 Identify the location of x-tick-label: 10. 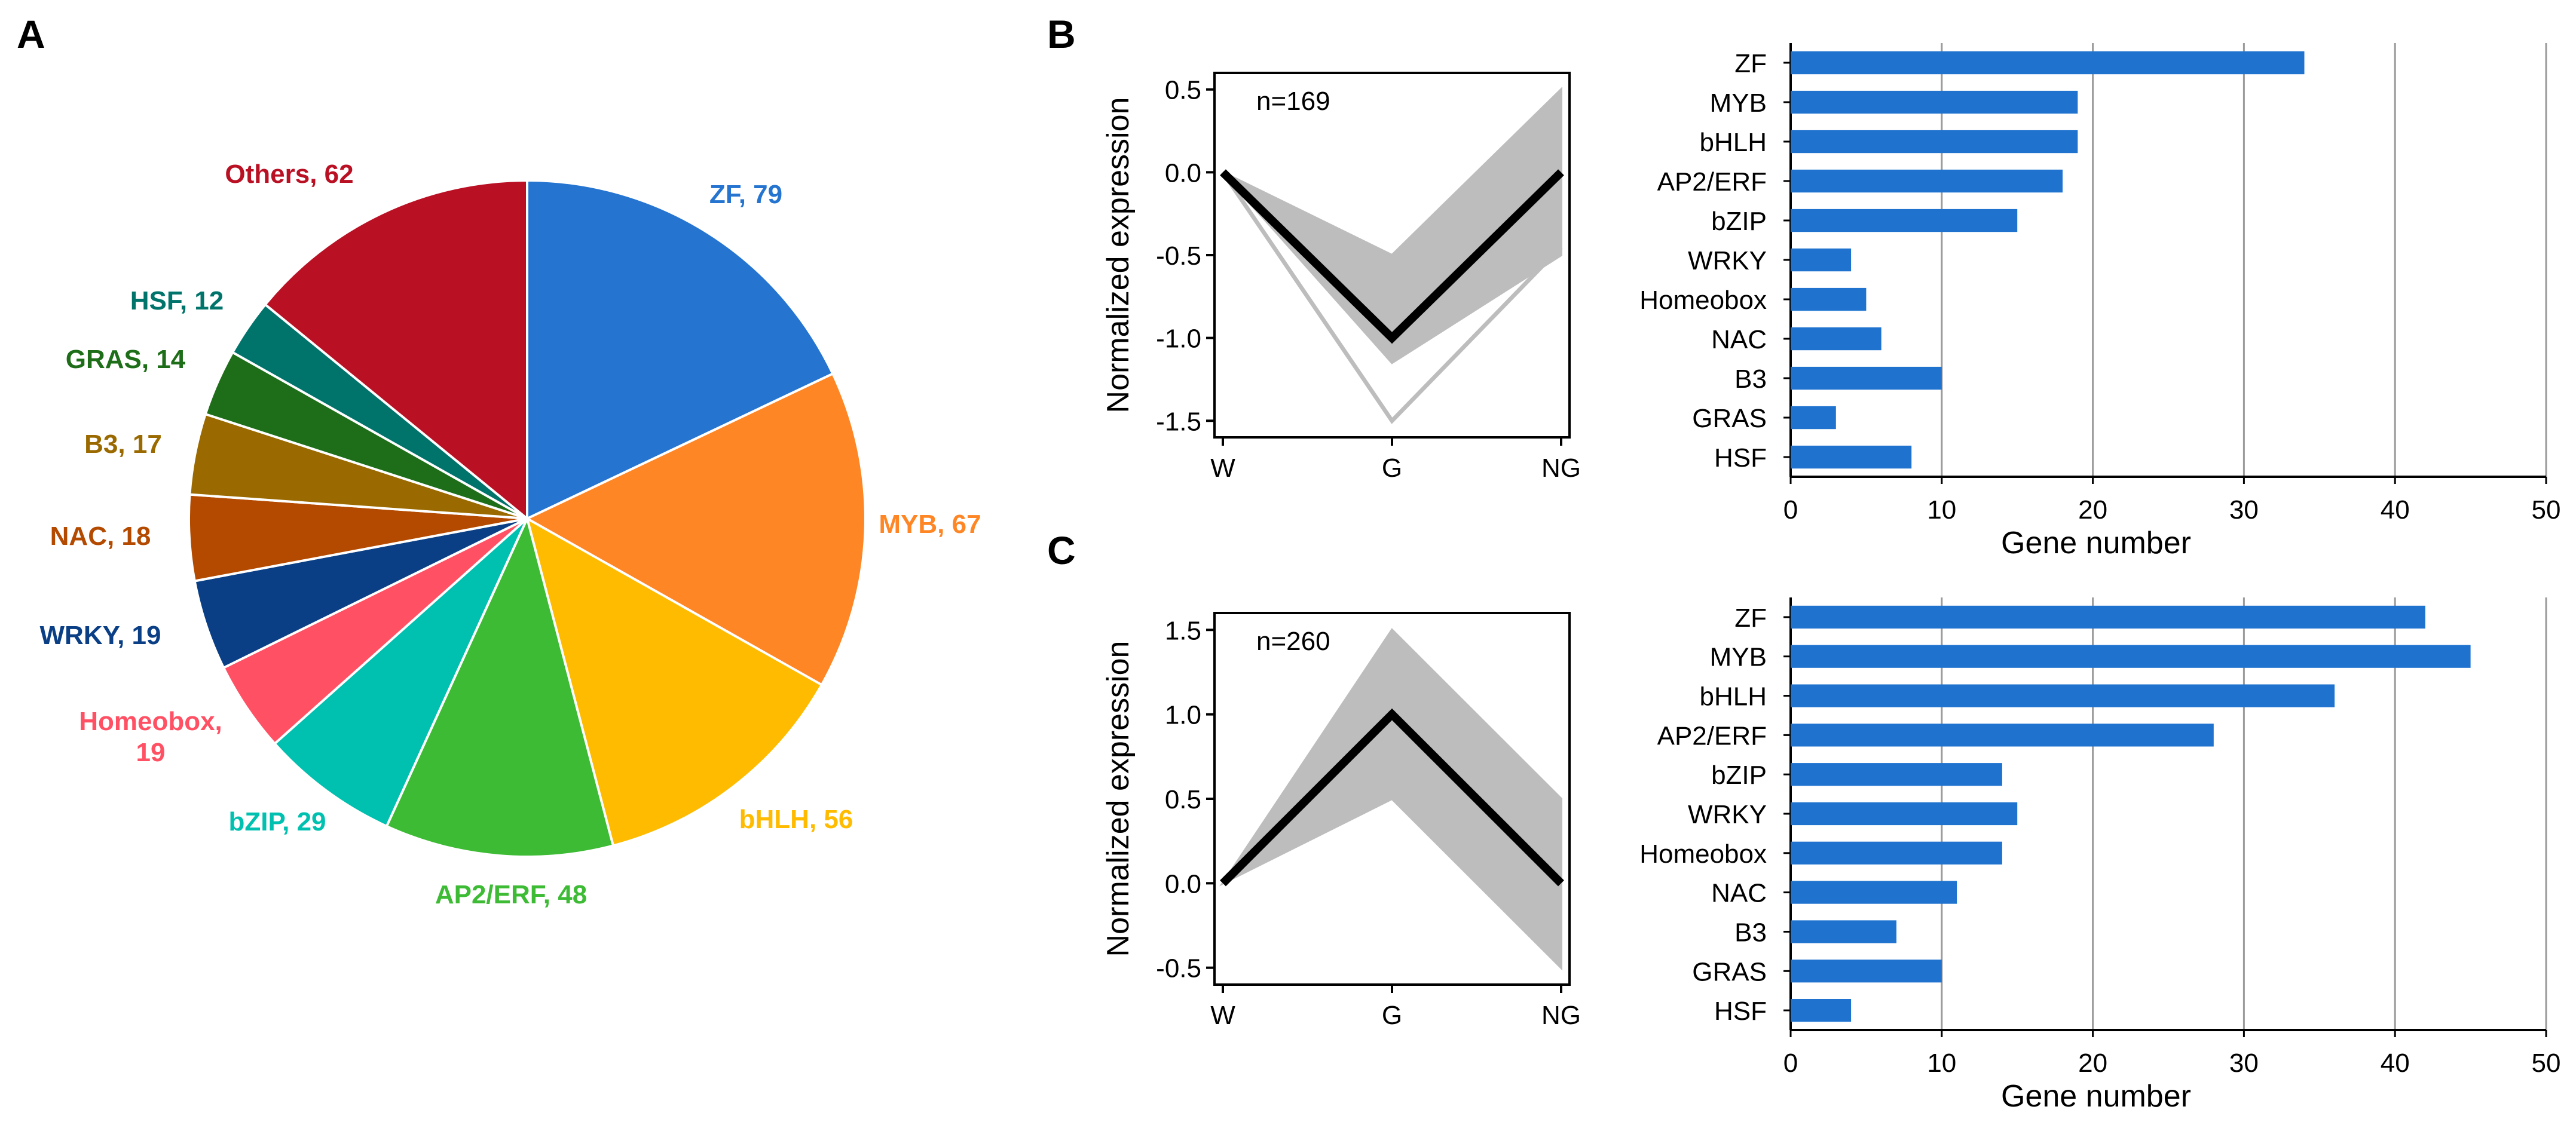
(1941, 510).